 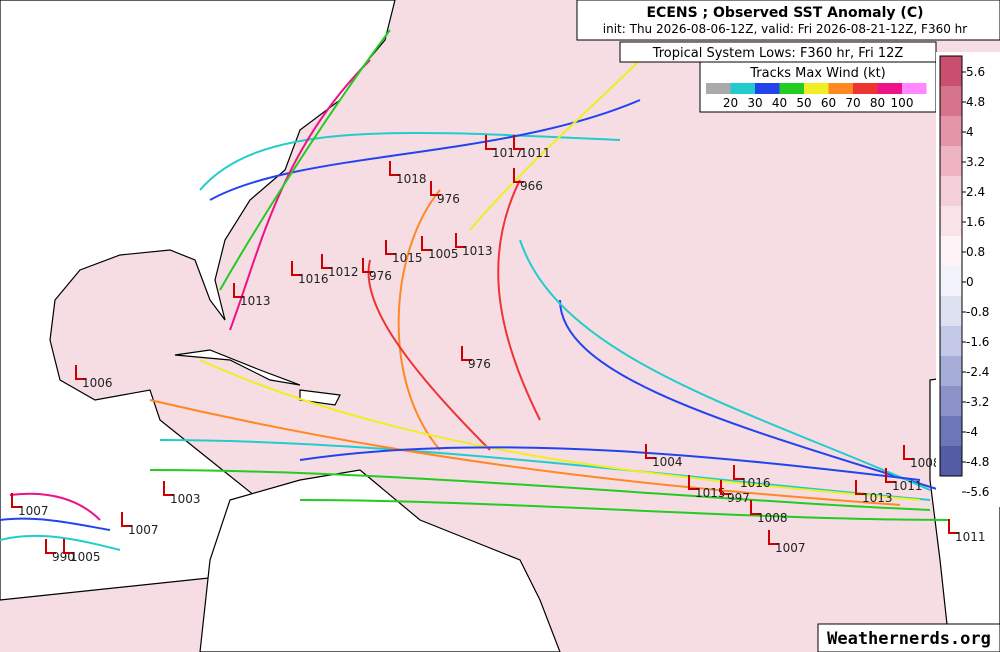 I want to click on colorbar-label: 2.4, so click(x=975, y=192).